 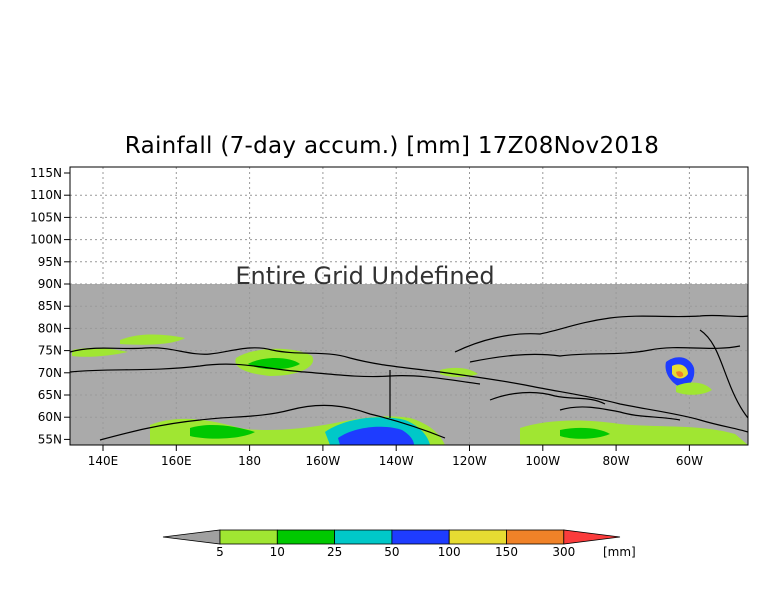 I want to click on colorbar-tick-label: 150, so click(x=506, y=552).